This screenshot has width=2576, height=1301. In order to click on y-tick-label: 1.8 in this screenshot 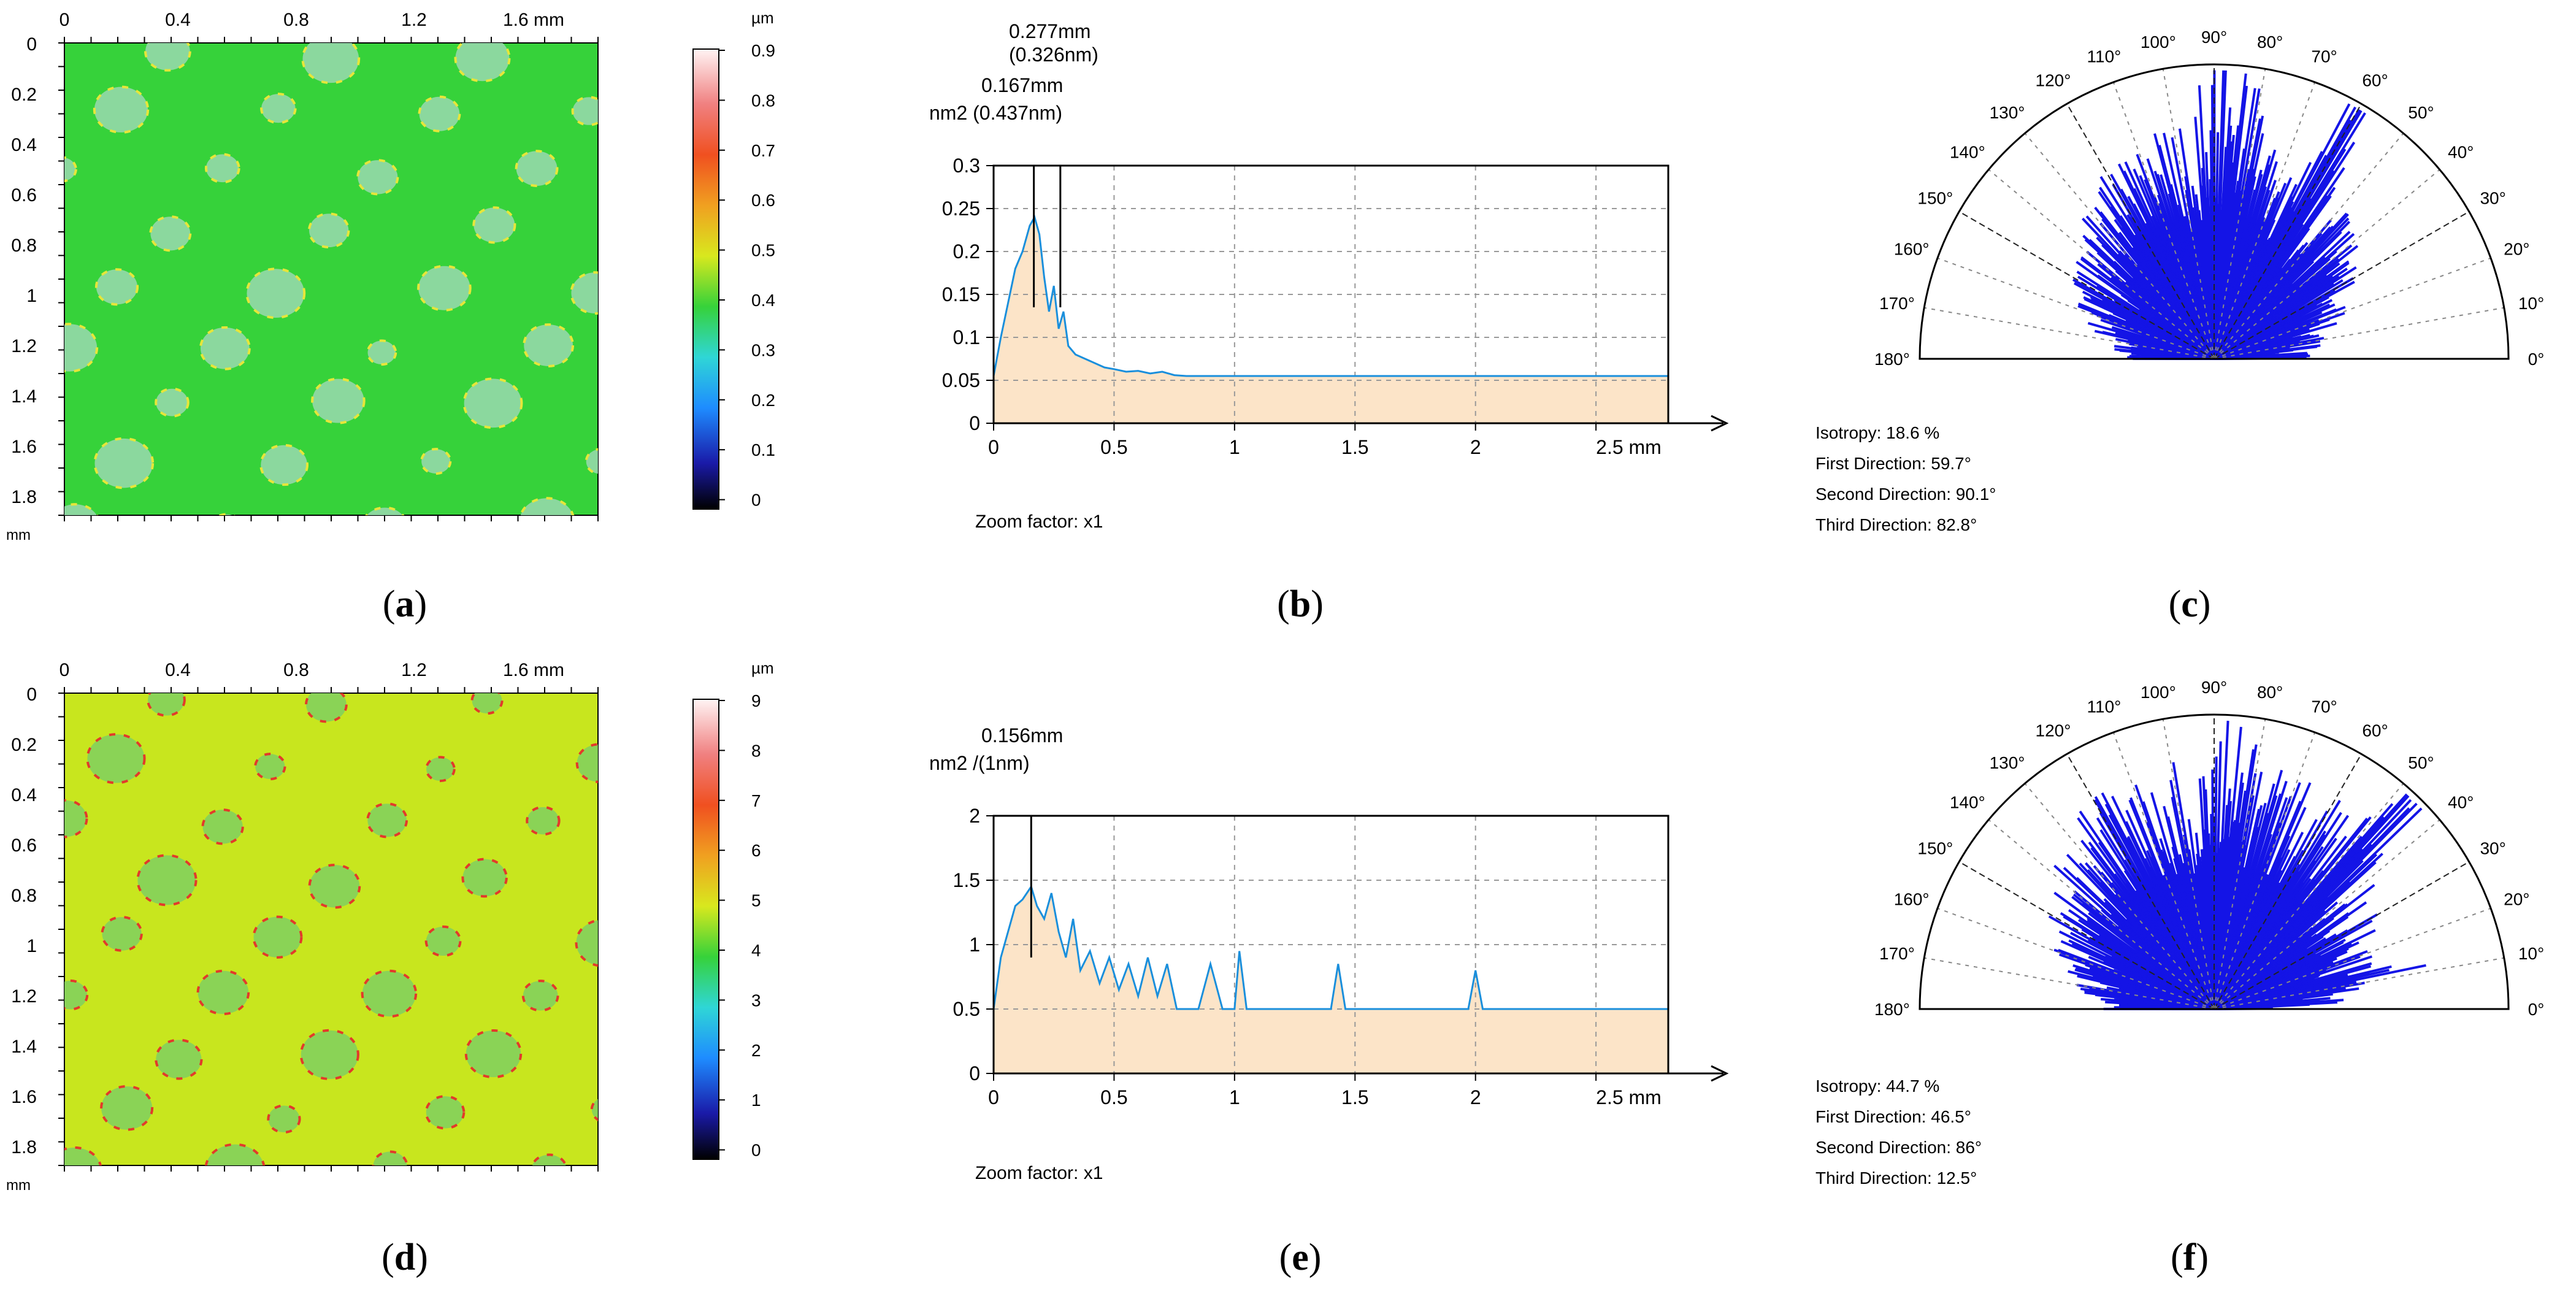, I will do `click(24, 1147)`.